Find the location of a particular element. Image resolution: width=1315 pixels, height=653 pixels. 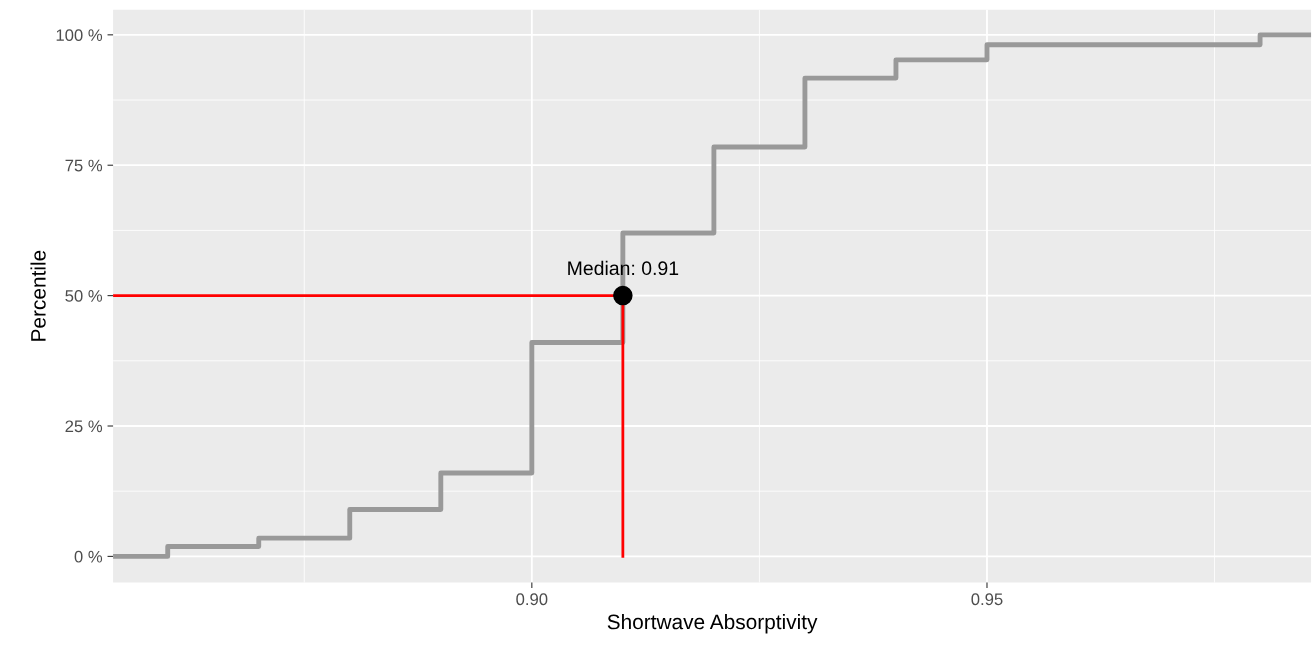

y-tick-label: 75 % is located at coordinates (84, 165).